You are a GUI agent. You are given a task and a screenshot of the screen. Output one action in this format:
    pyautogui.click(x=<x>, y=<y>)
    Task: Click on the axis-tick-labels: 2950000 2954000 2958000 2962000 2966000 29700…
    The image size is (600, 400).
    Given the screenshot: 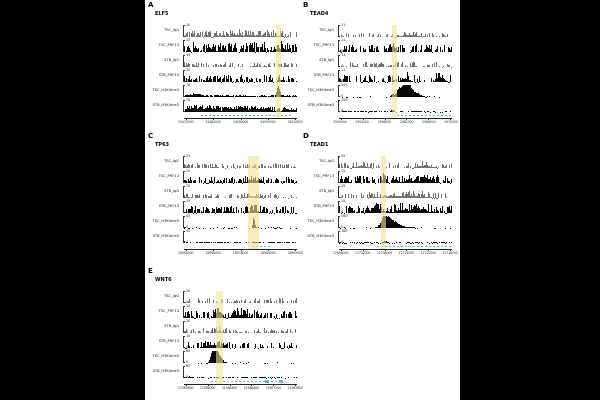 What is the action you would take?
    pyautogui.click(x=395, y=122)
    